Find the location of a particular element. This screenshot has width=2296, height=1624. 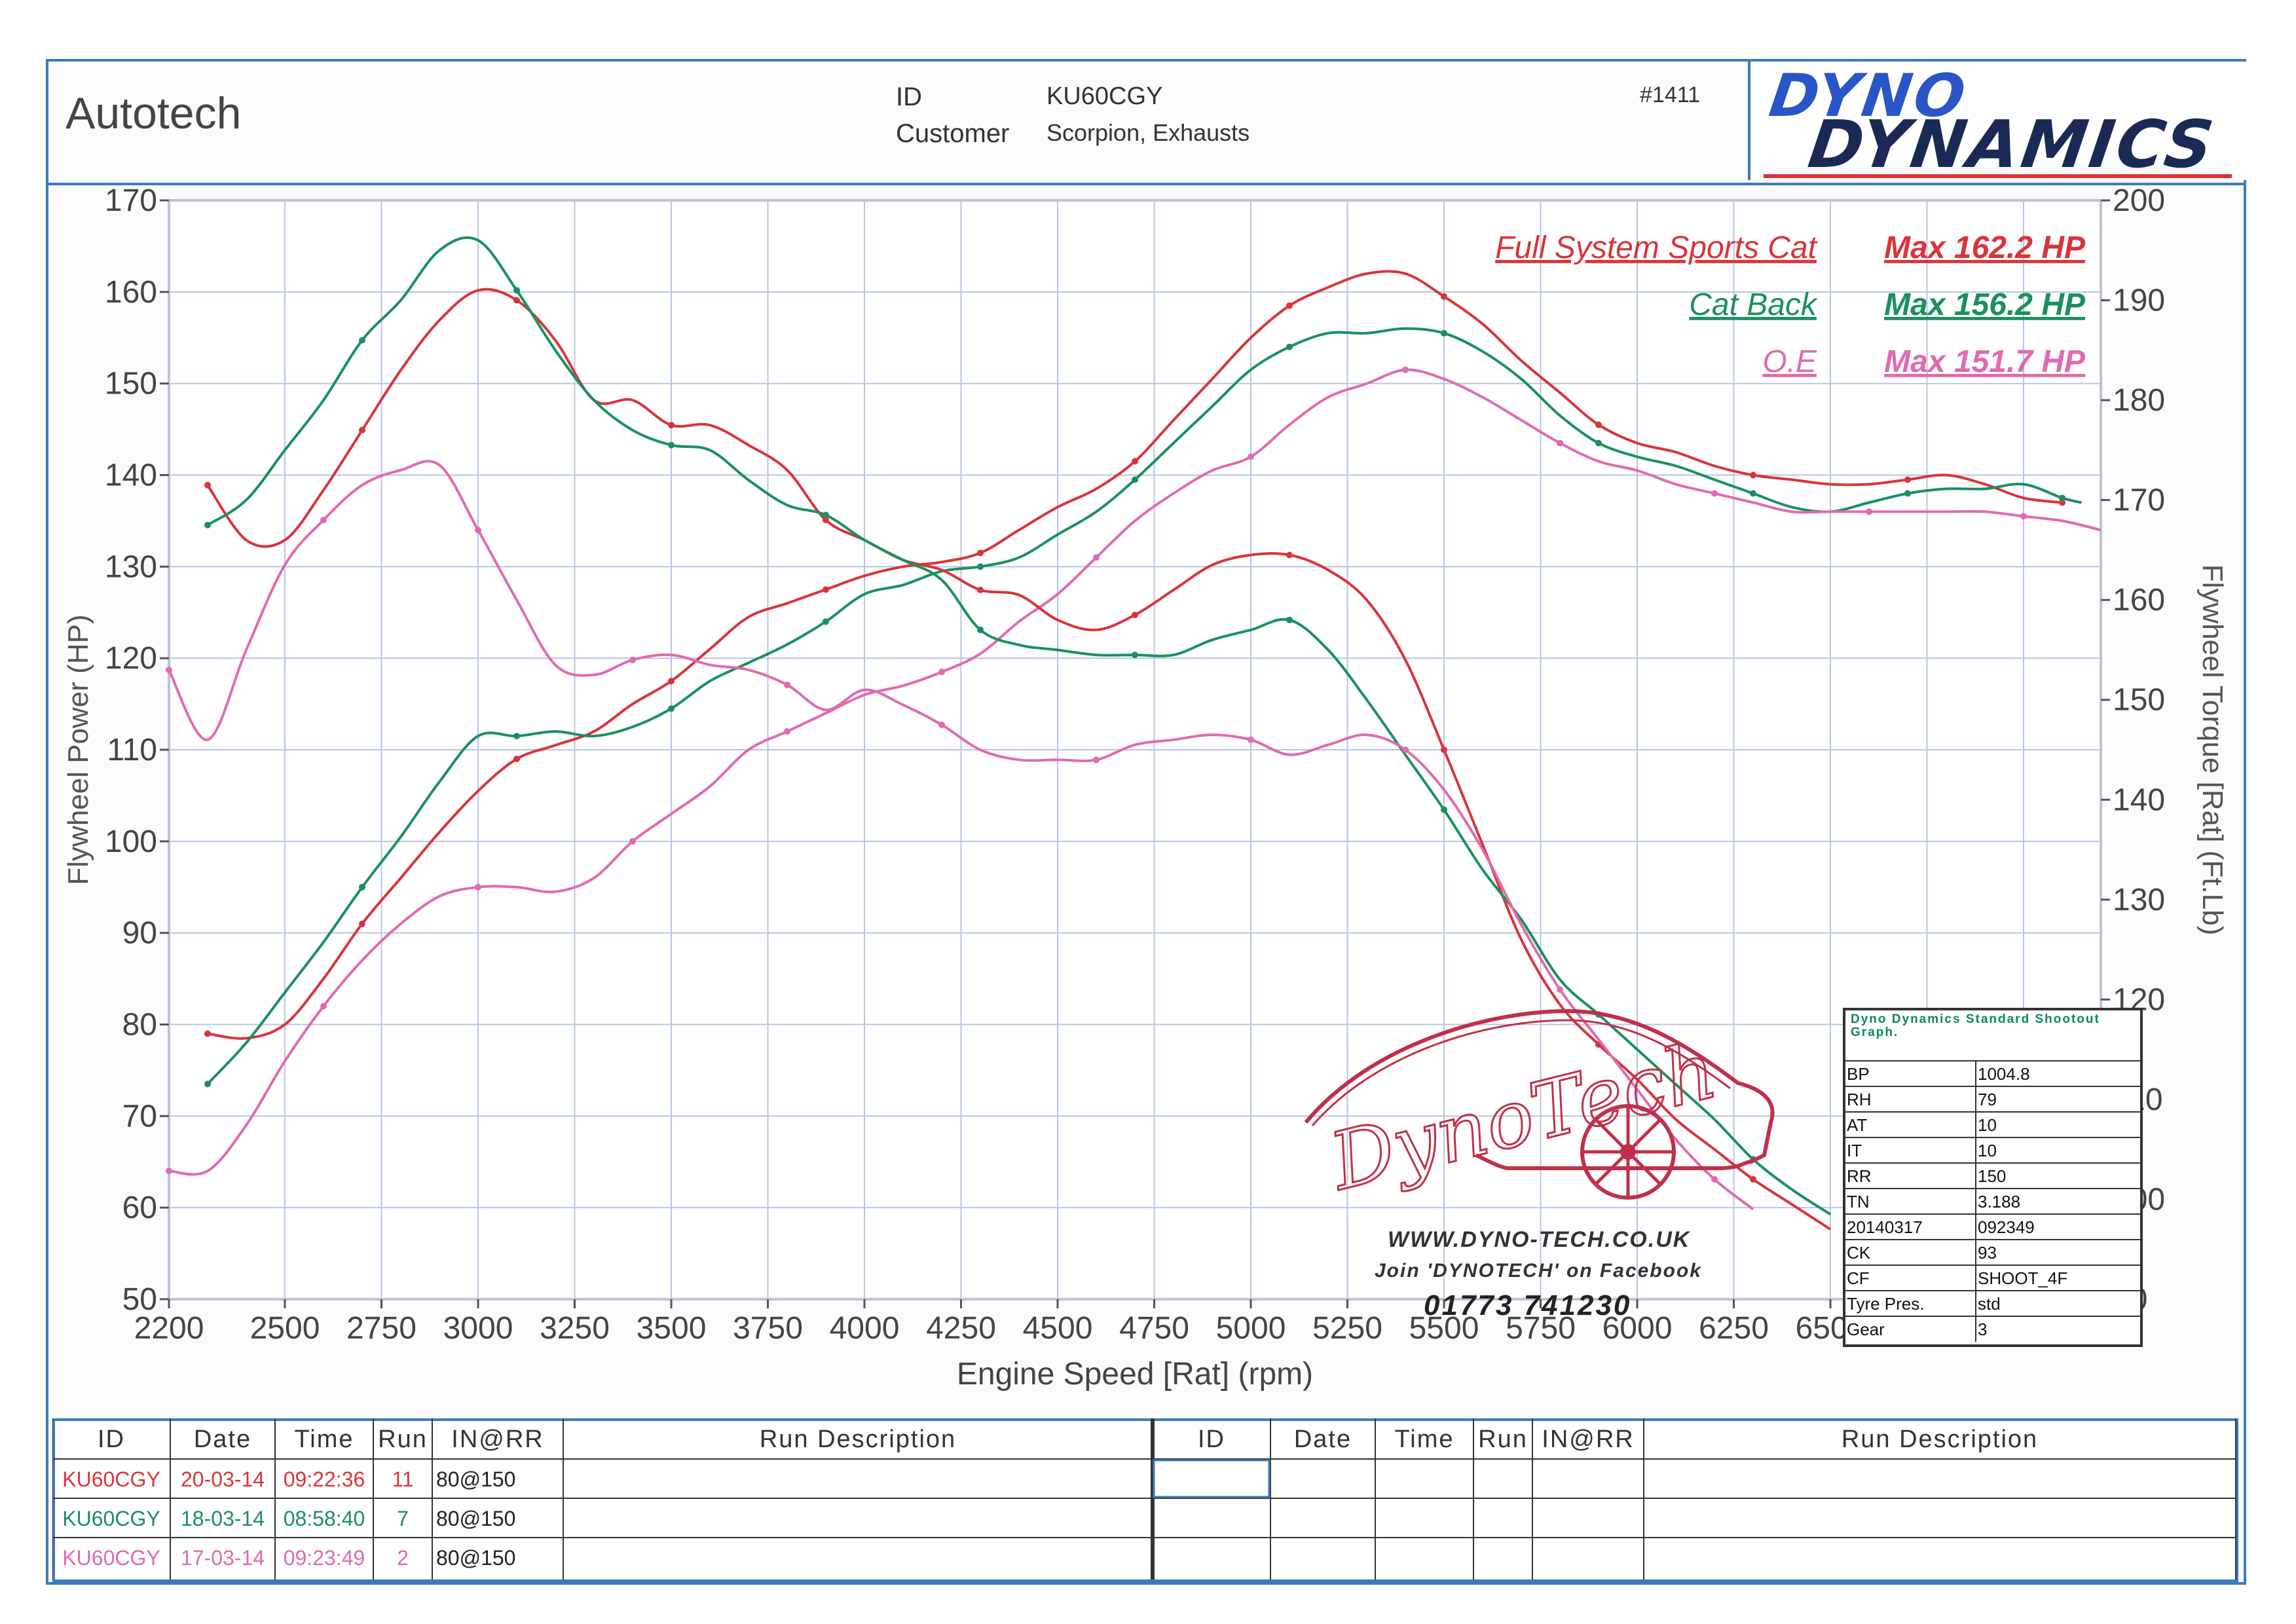

y-tick-label: 100 is located at coordinates (131, 841).